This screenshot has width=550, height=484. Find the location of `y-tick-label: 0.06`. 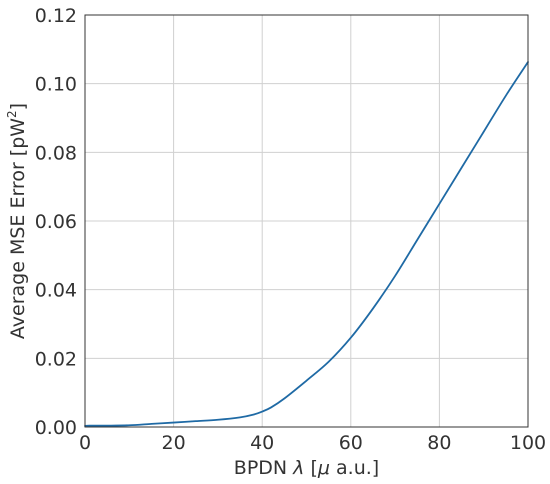

y-tick-label: 0.06 is located at coordinates (56, 222).